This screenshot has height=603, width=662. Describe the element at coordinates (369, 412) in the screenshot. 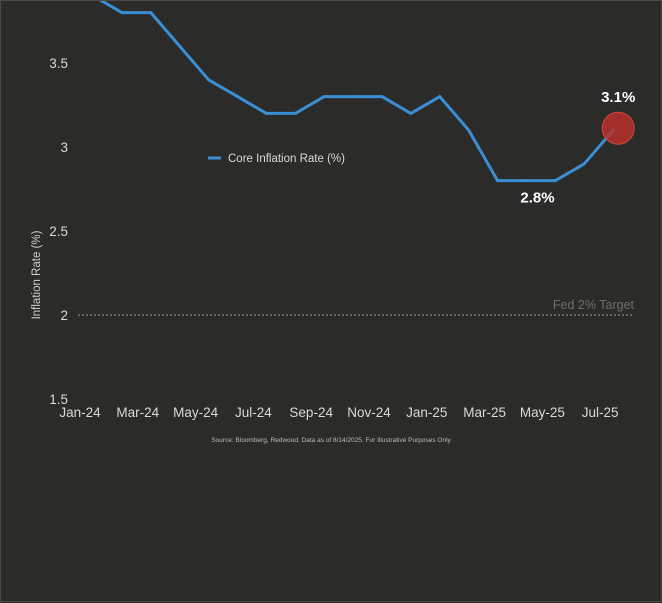

I see `x-tick-label: Nov-24` at that location.